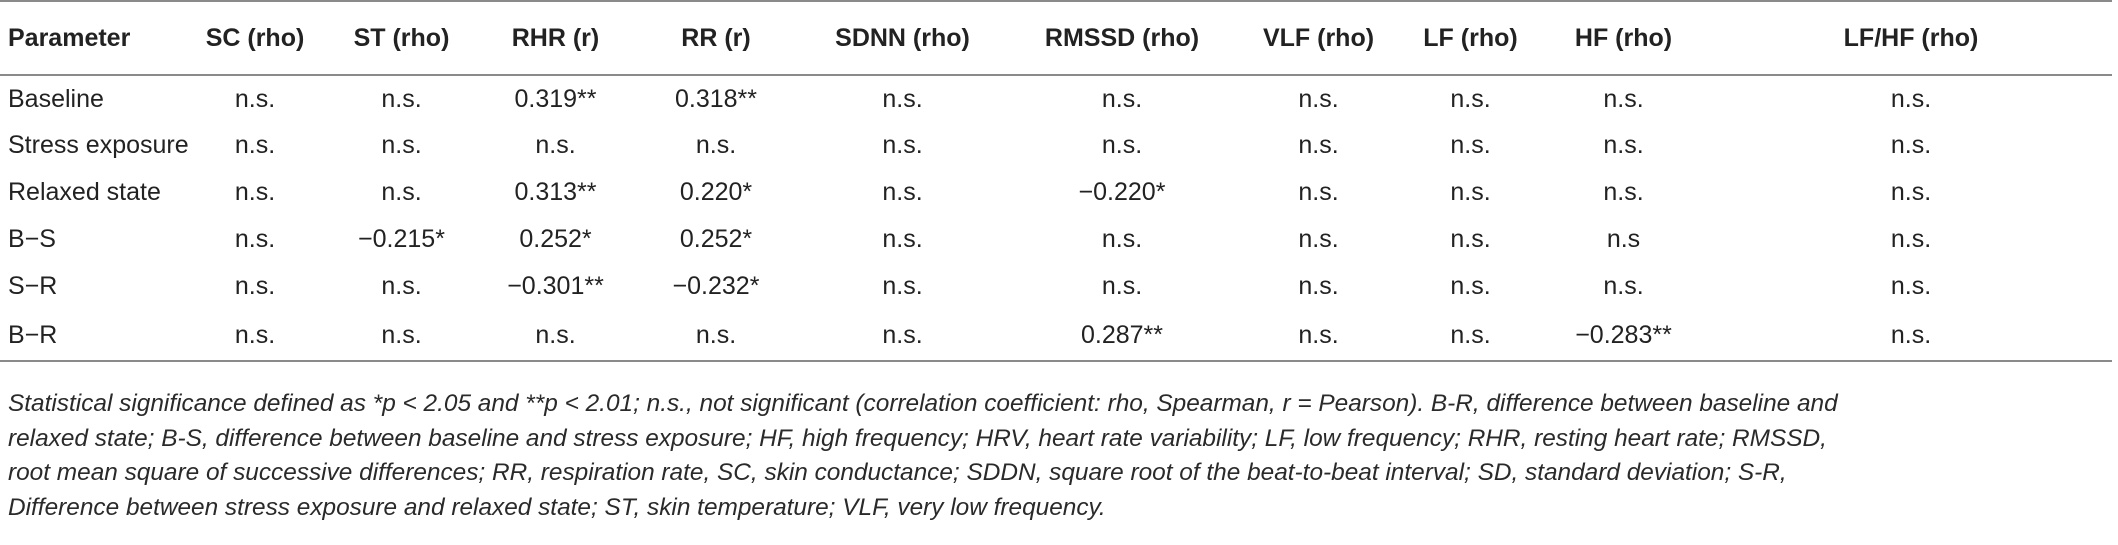  What do you see at coordinates (1623, 336) in the screenshot?
I see `table-cell: −0.283**` at bounding box center [1623, 336].